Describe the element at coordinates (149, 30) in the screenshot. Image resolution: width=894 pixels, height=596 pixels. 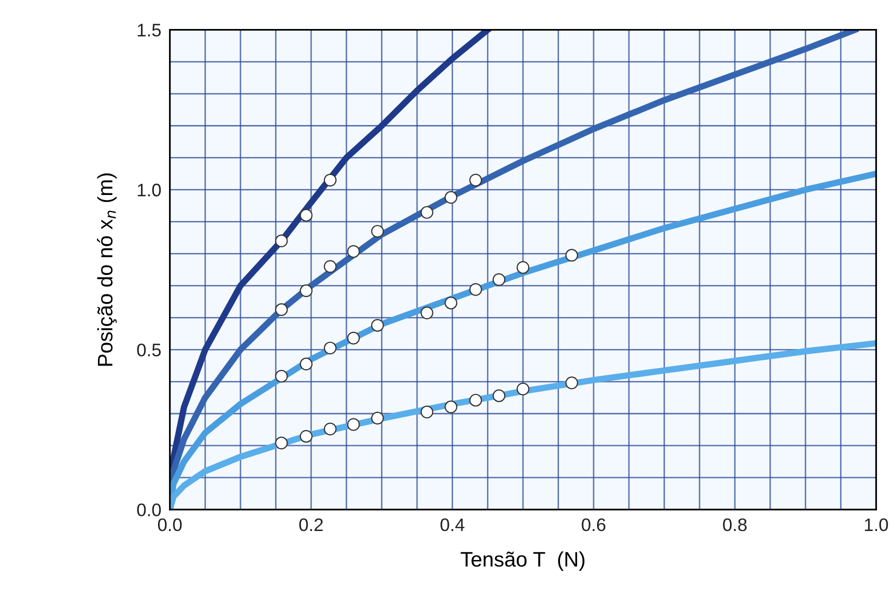
I see `y-tick-label: 1.5` at that location.